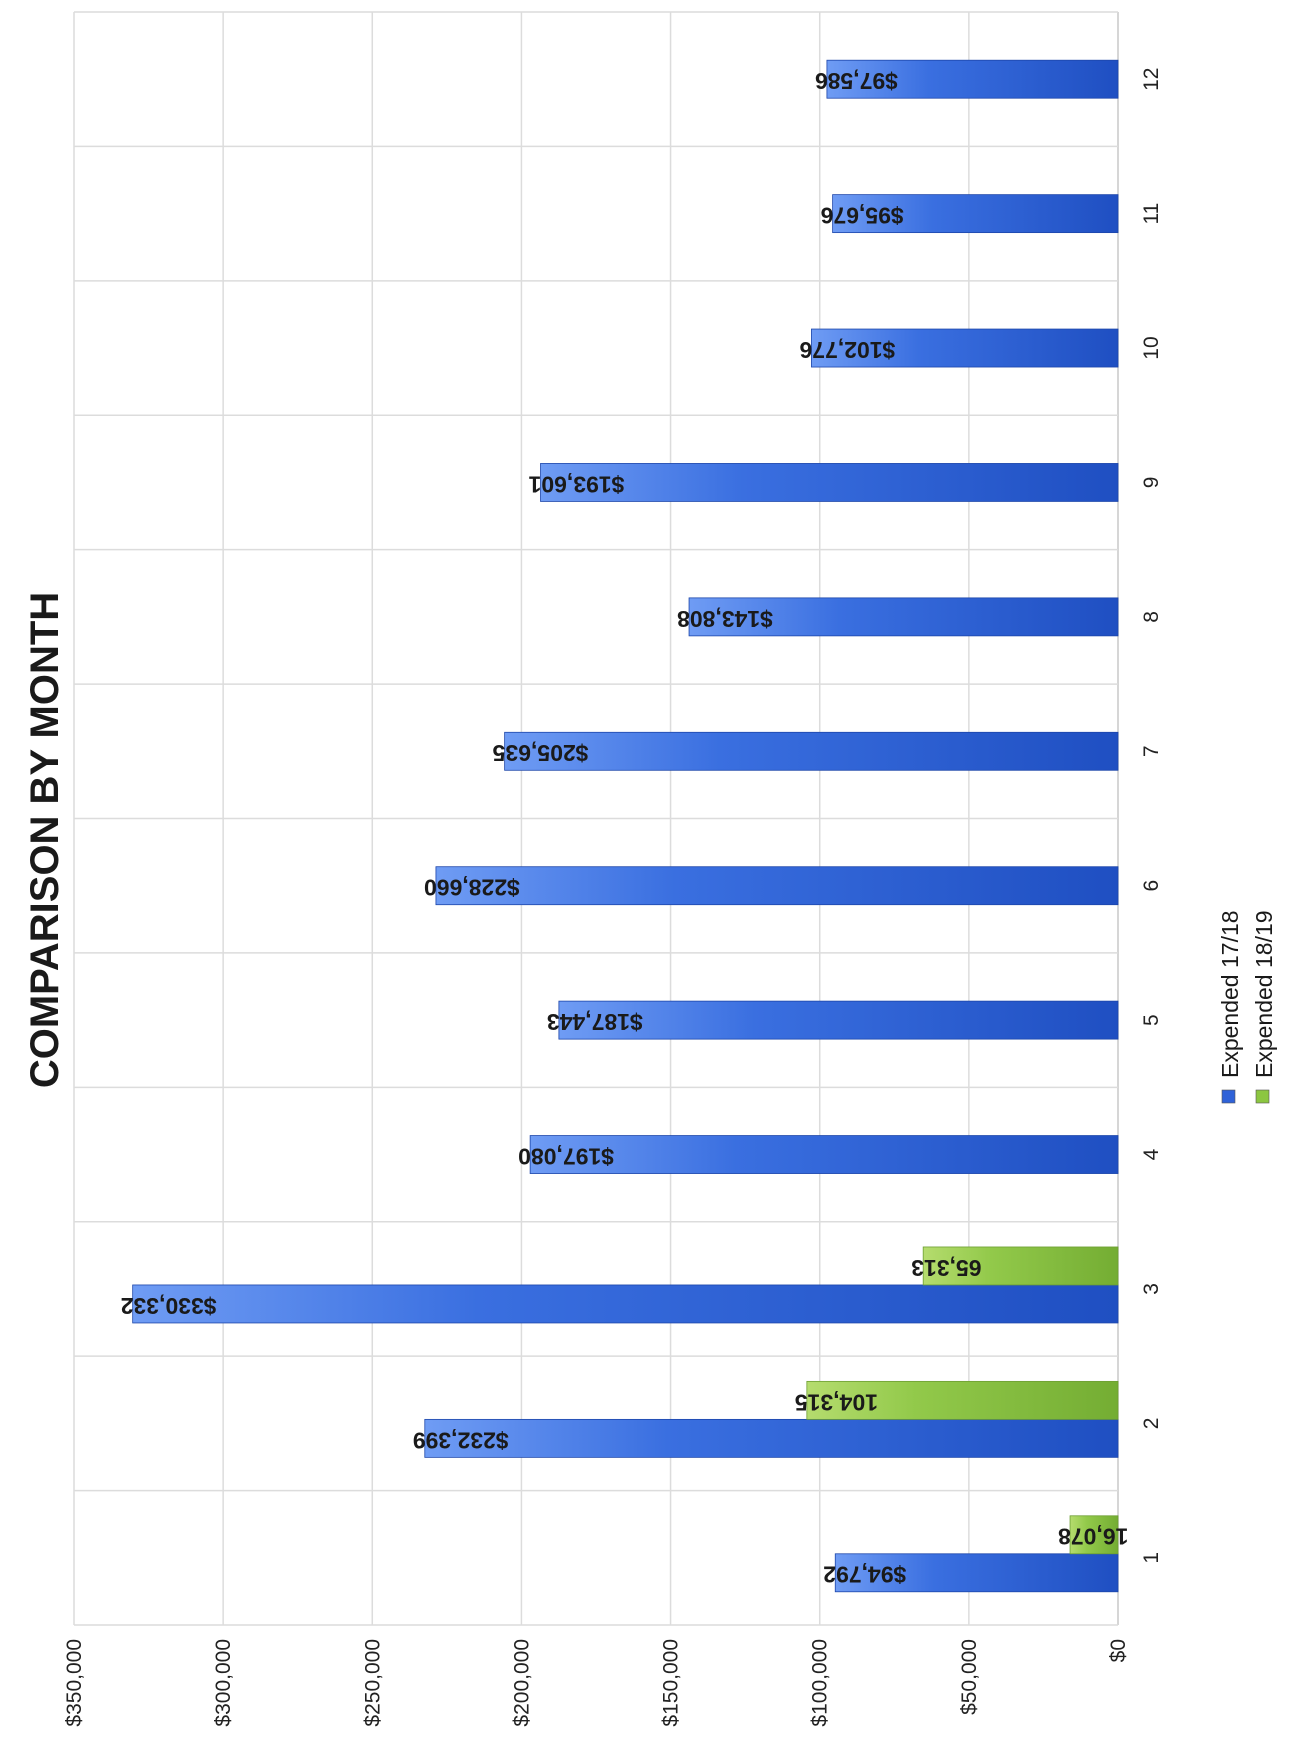 The height and width of the screenshot is (1751, 1300). Describe the element at coordinates (1151, 1289) in the screenshot. I see `category-tick-label: 3` at that location.